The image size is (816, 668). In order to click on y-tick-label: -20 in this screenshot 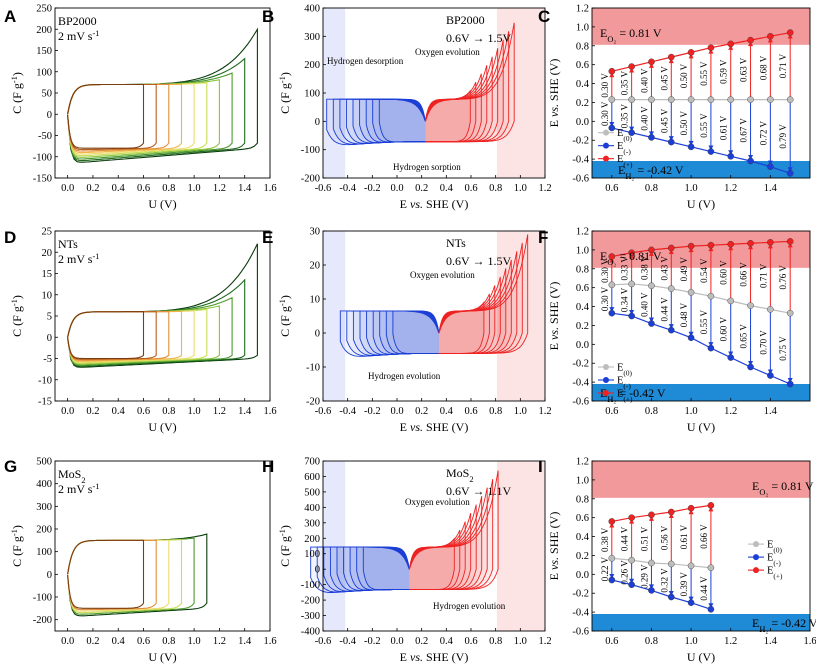, I will do `click(313, 402)`.